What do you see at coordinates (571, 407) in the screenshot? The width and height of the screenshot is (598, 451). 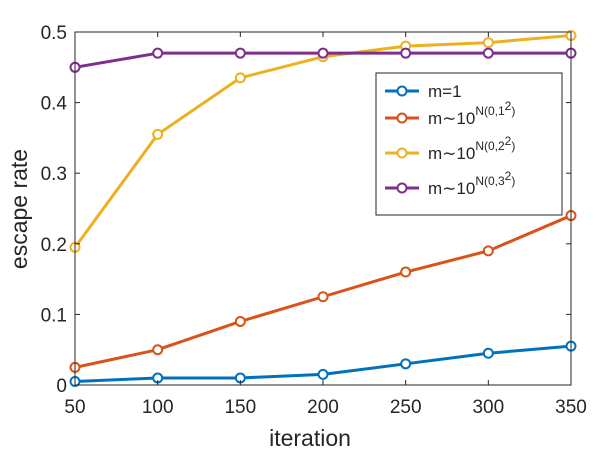 I see `x-tick-label: 350` at bounding box center [571, 407].